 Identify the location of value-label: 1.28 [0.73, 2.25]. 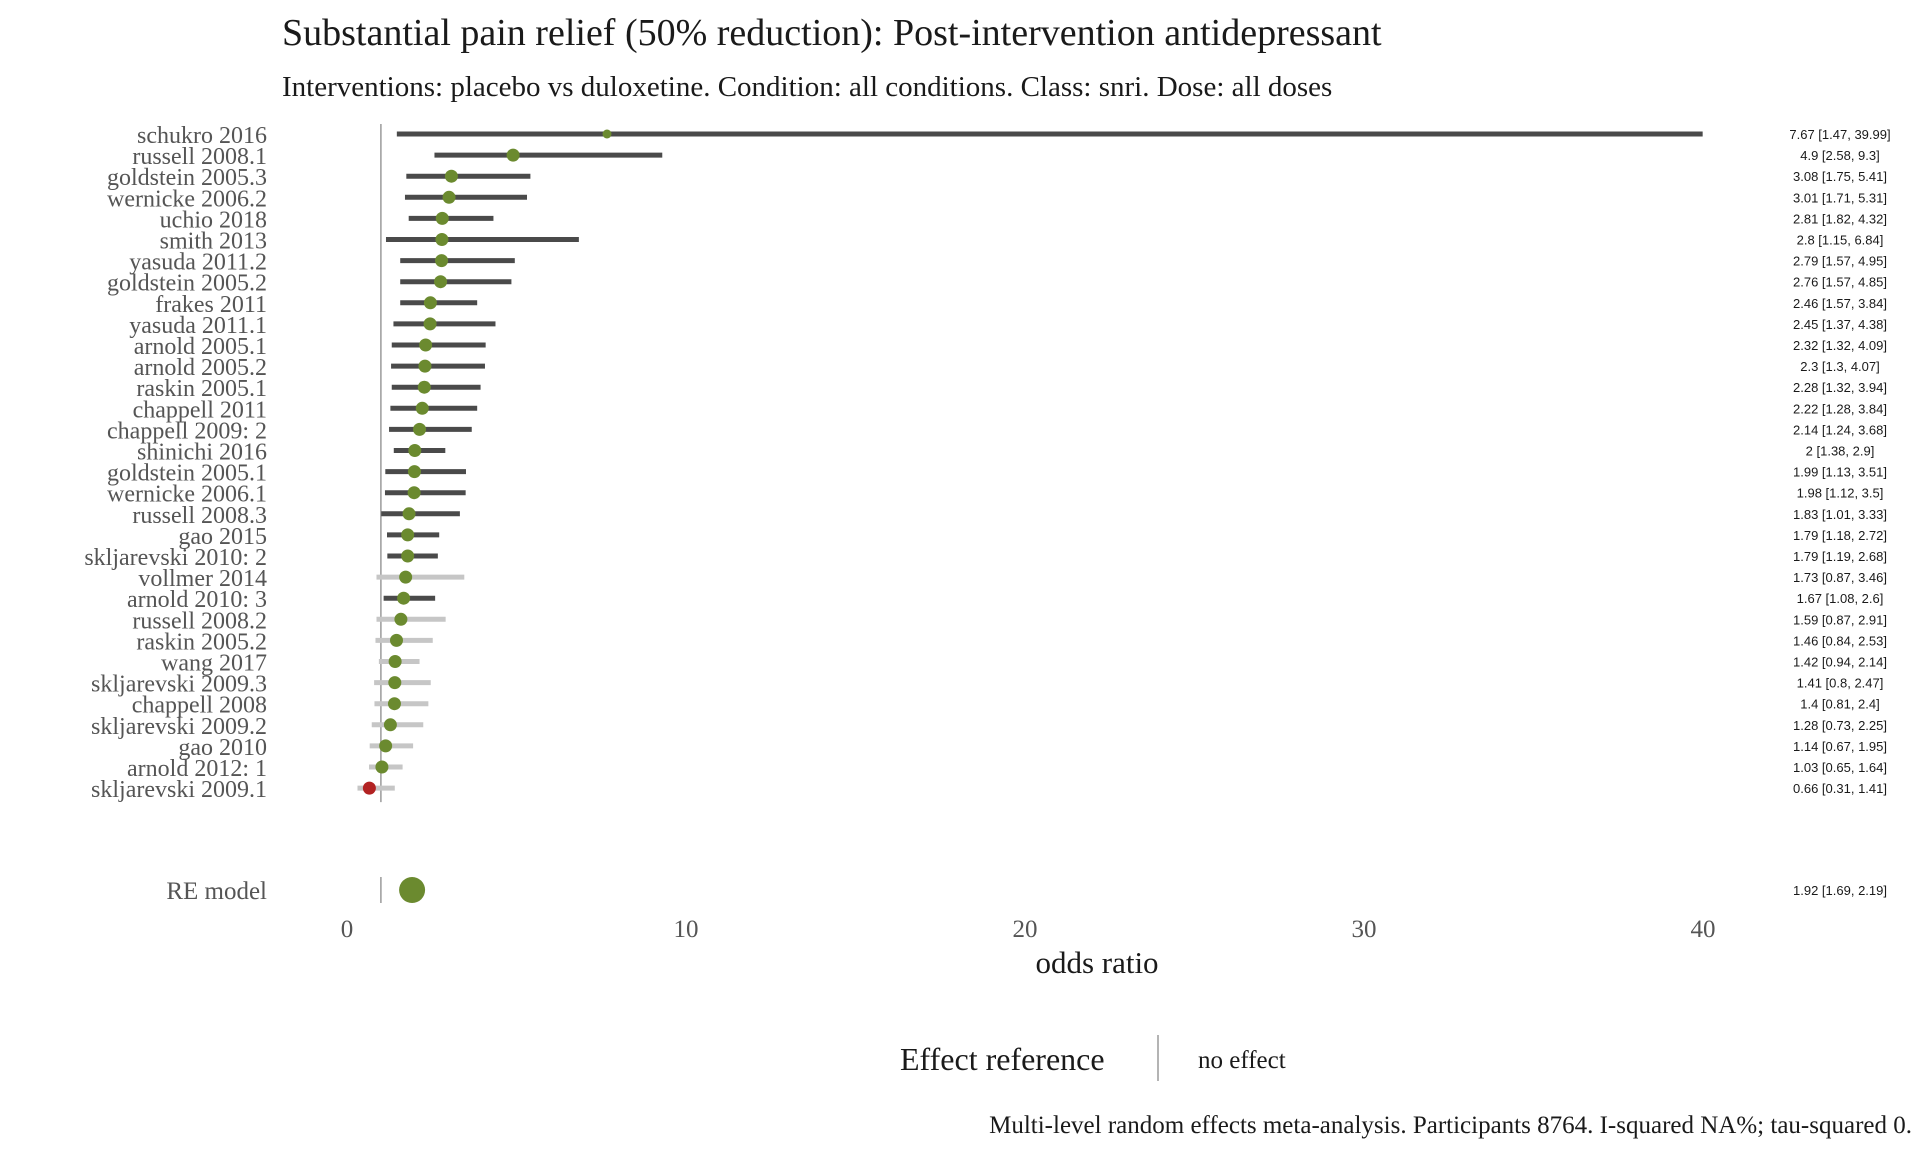
(1840, 725).